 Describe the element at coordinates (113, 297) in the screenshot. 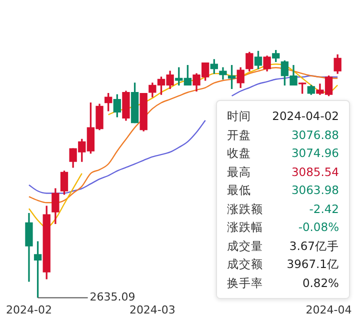

I see `annotation: 2635.09` at that location.